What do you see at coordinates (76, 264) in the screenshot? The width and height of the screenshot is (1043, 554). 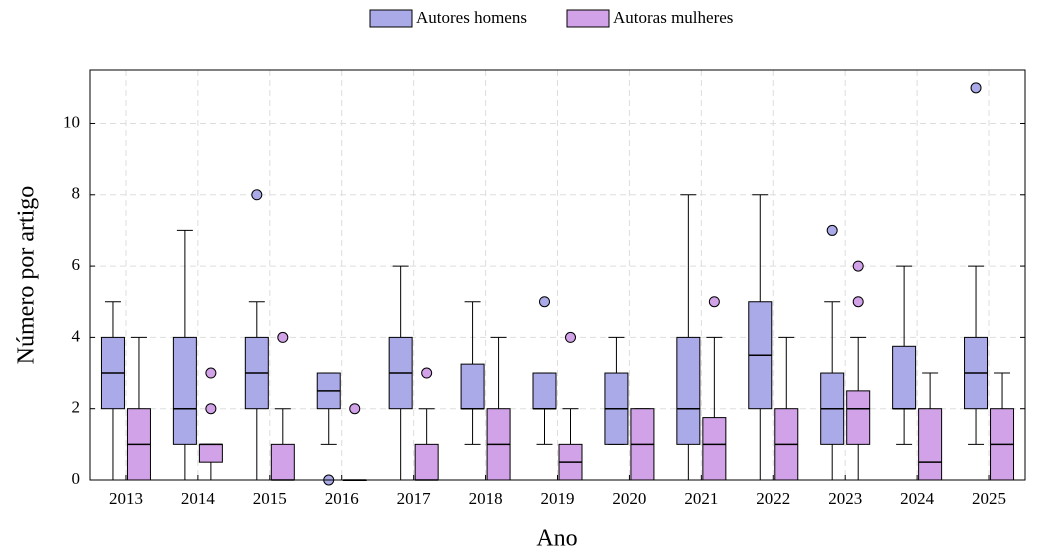 I see `y-tick-label: 6` at bounding box center [76, 264].